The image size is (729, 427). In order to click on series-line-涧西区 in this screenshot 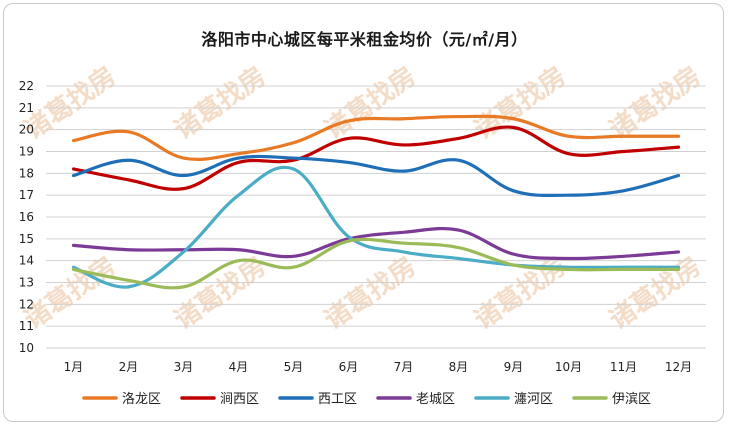, I will do `click(376, 158)`.